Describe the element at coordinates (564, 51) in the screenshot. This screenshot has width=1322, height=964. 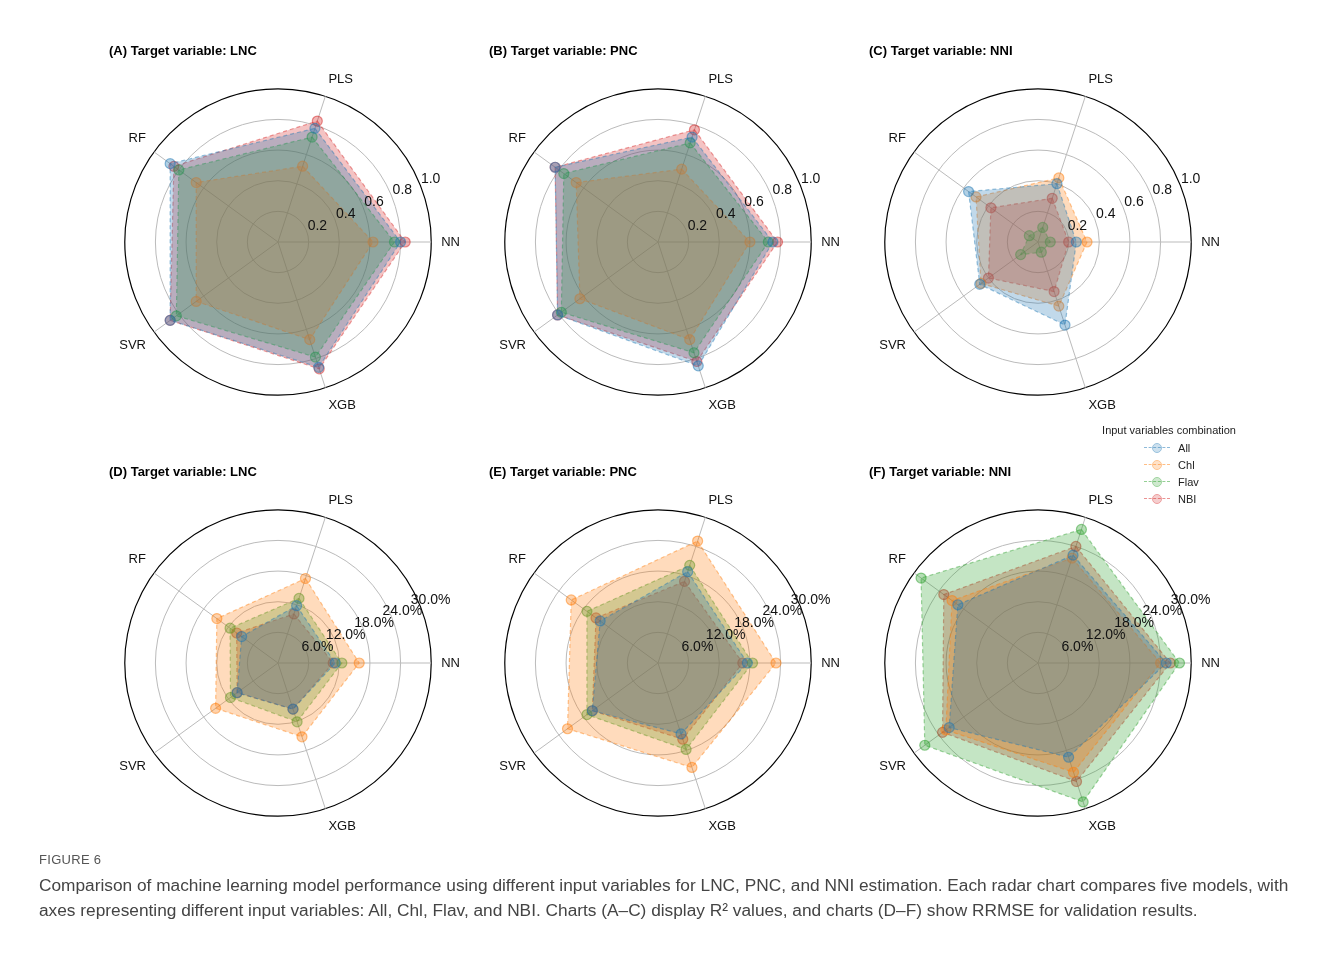
I see `chart-title: (B) Target variable: PNC` at that location.